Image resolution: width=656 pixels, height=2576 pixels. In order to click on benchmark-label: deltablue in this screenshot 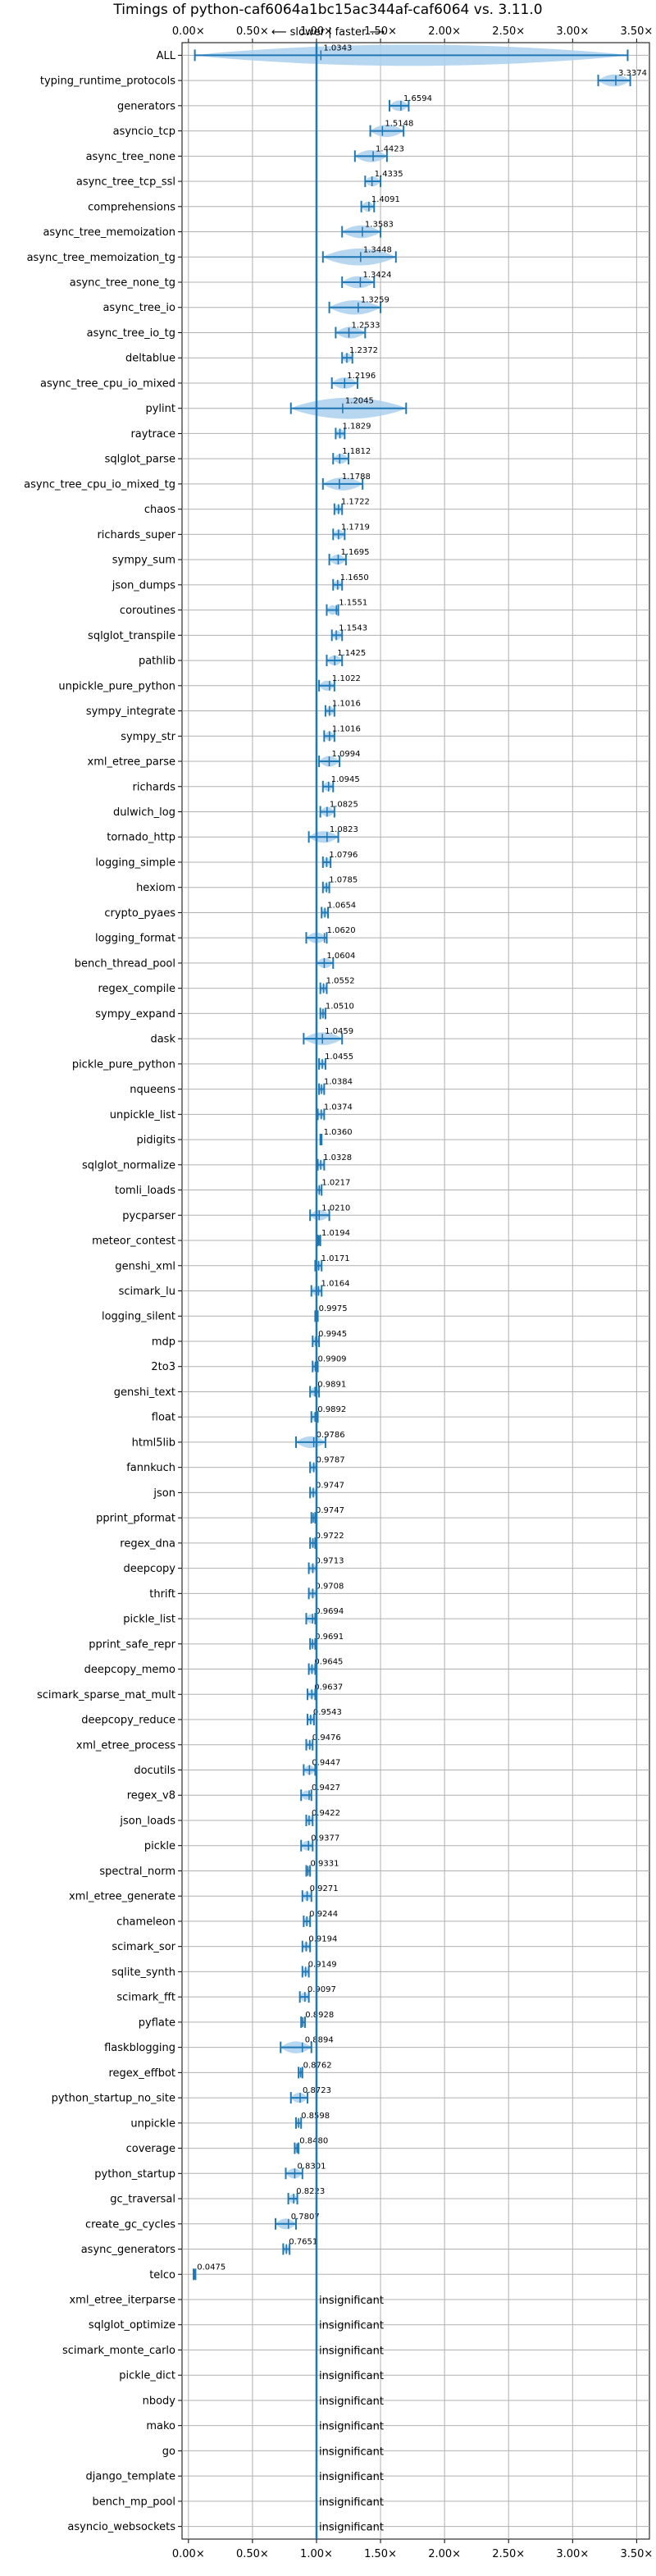, I will do `click(150, 359)`.